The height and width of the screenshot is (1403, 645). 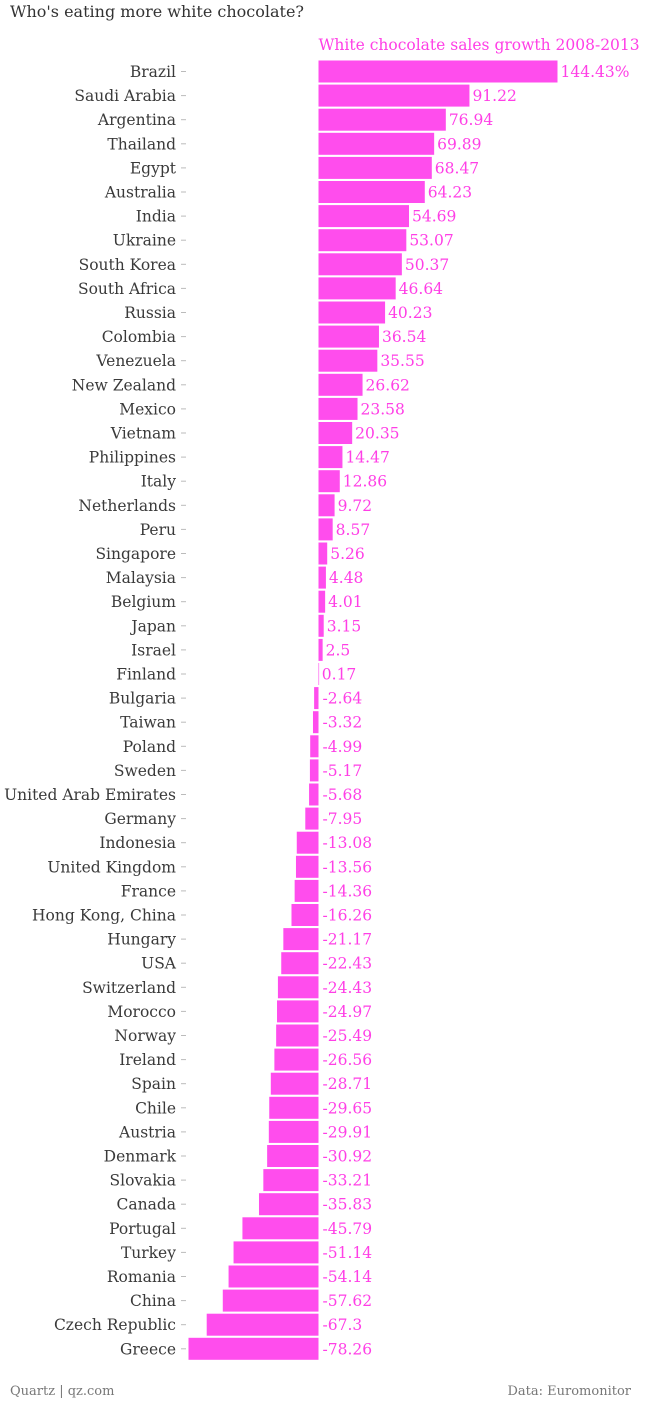 I want to click on category-label: South Africa, so click(x=127, y=289).